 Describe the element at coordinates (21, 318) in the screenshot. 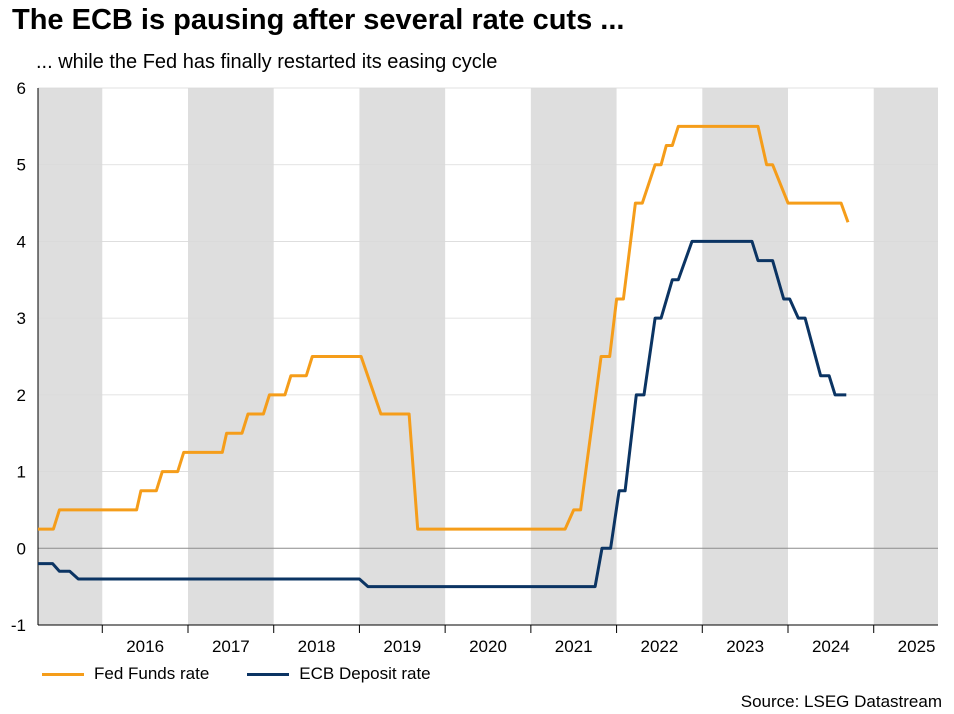

I see `y-tick-label: 3` at that location.